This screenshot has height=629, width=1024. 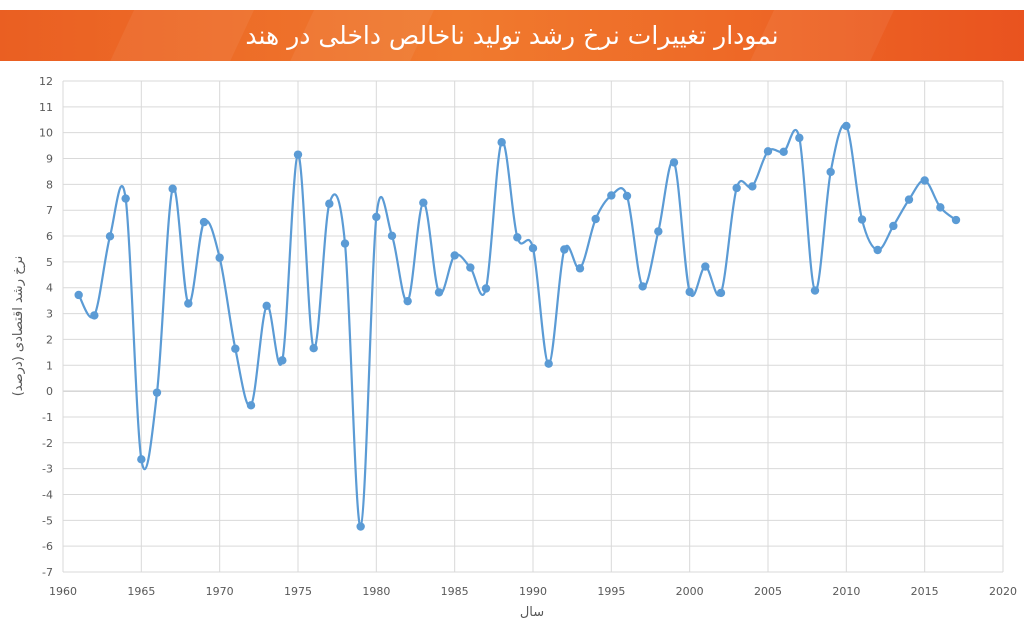 I want to click on x-axis-title: سال, so click(x=532, y=612).